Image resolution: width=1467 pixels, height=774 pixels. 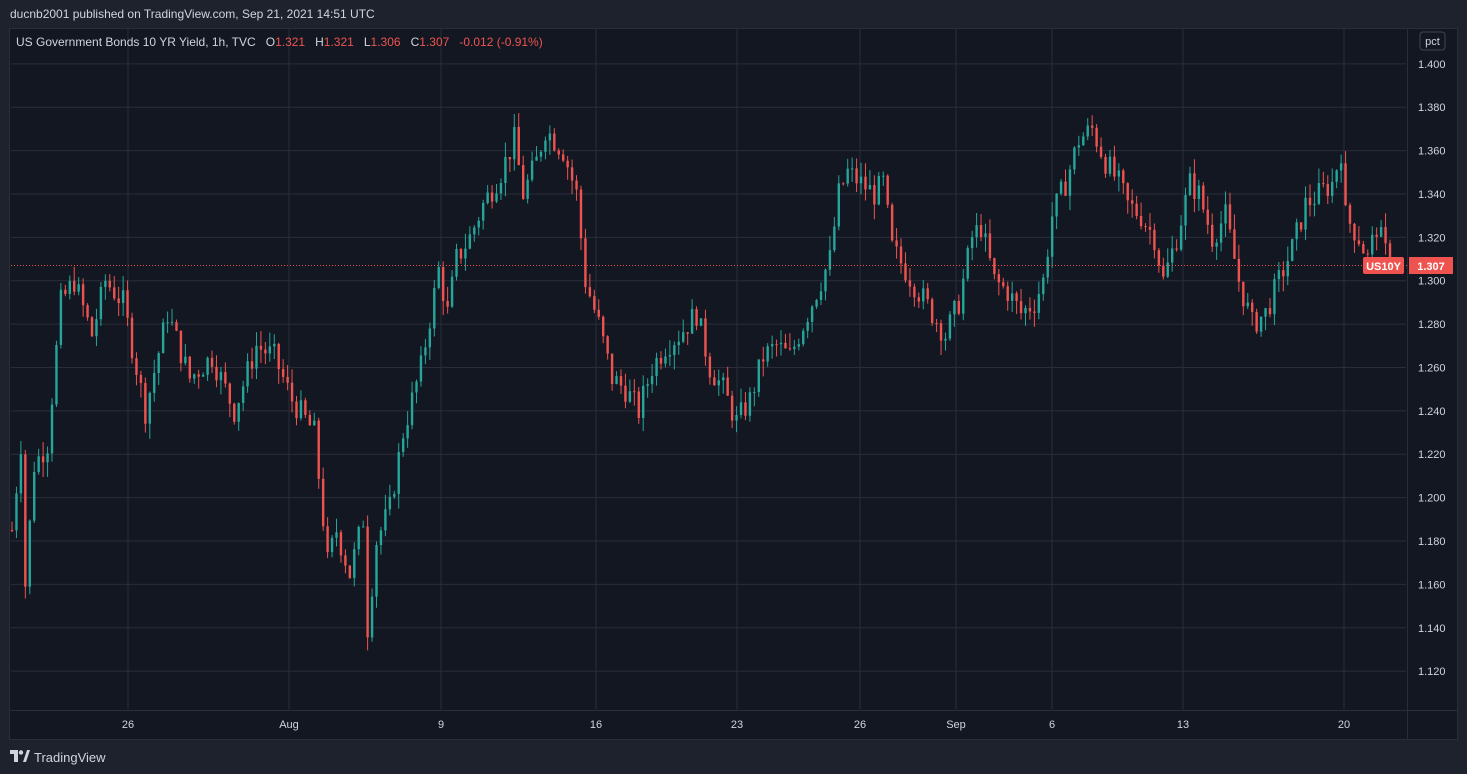 I want to click on unit-label: pct, so click(x=1432, y=42).